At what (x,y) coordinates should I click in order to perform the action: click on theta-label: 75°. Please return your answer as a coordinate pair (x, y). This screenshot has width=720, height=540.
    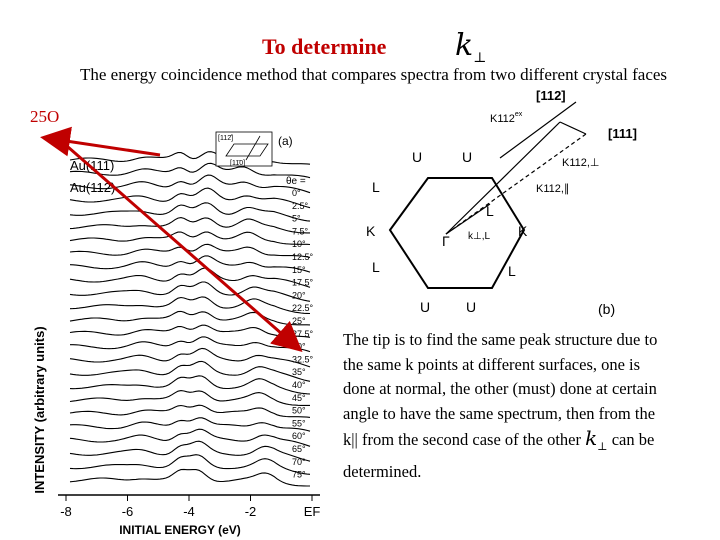
    Looking at the image, I should click on (299, 475).